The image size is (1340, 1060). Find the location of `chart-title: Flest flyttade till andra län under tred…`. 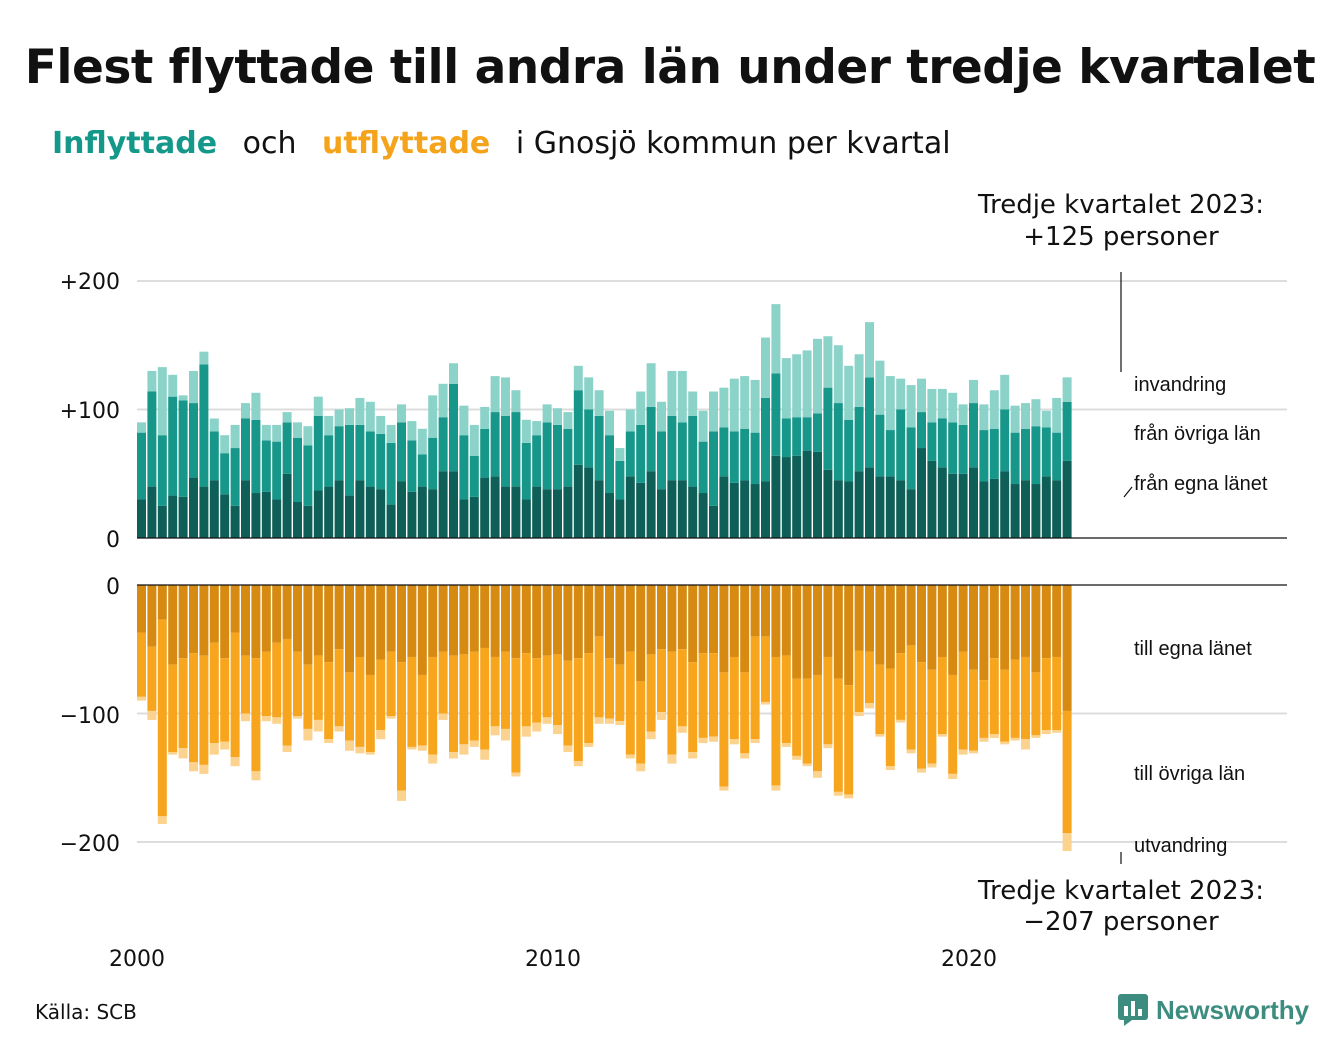

chart-title: Flest flyttade till andra län under tred… is located at coordinates (670, 67).